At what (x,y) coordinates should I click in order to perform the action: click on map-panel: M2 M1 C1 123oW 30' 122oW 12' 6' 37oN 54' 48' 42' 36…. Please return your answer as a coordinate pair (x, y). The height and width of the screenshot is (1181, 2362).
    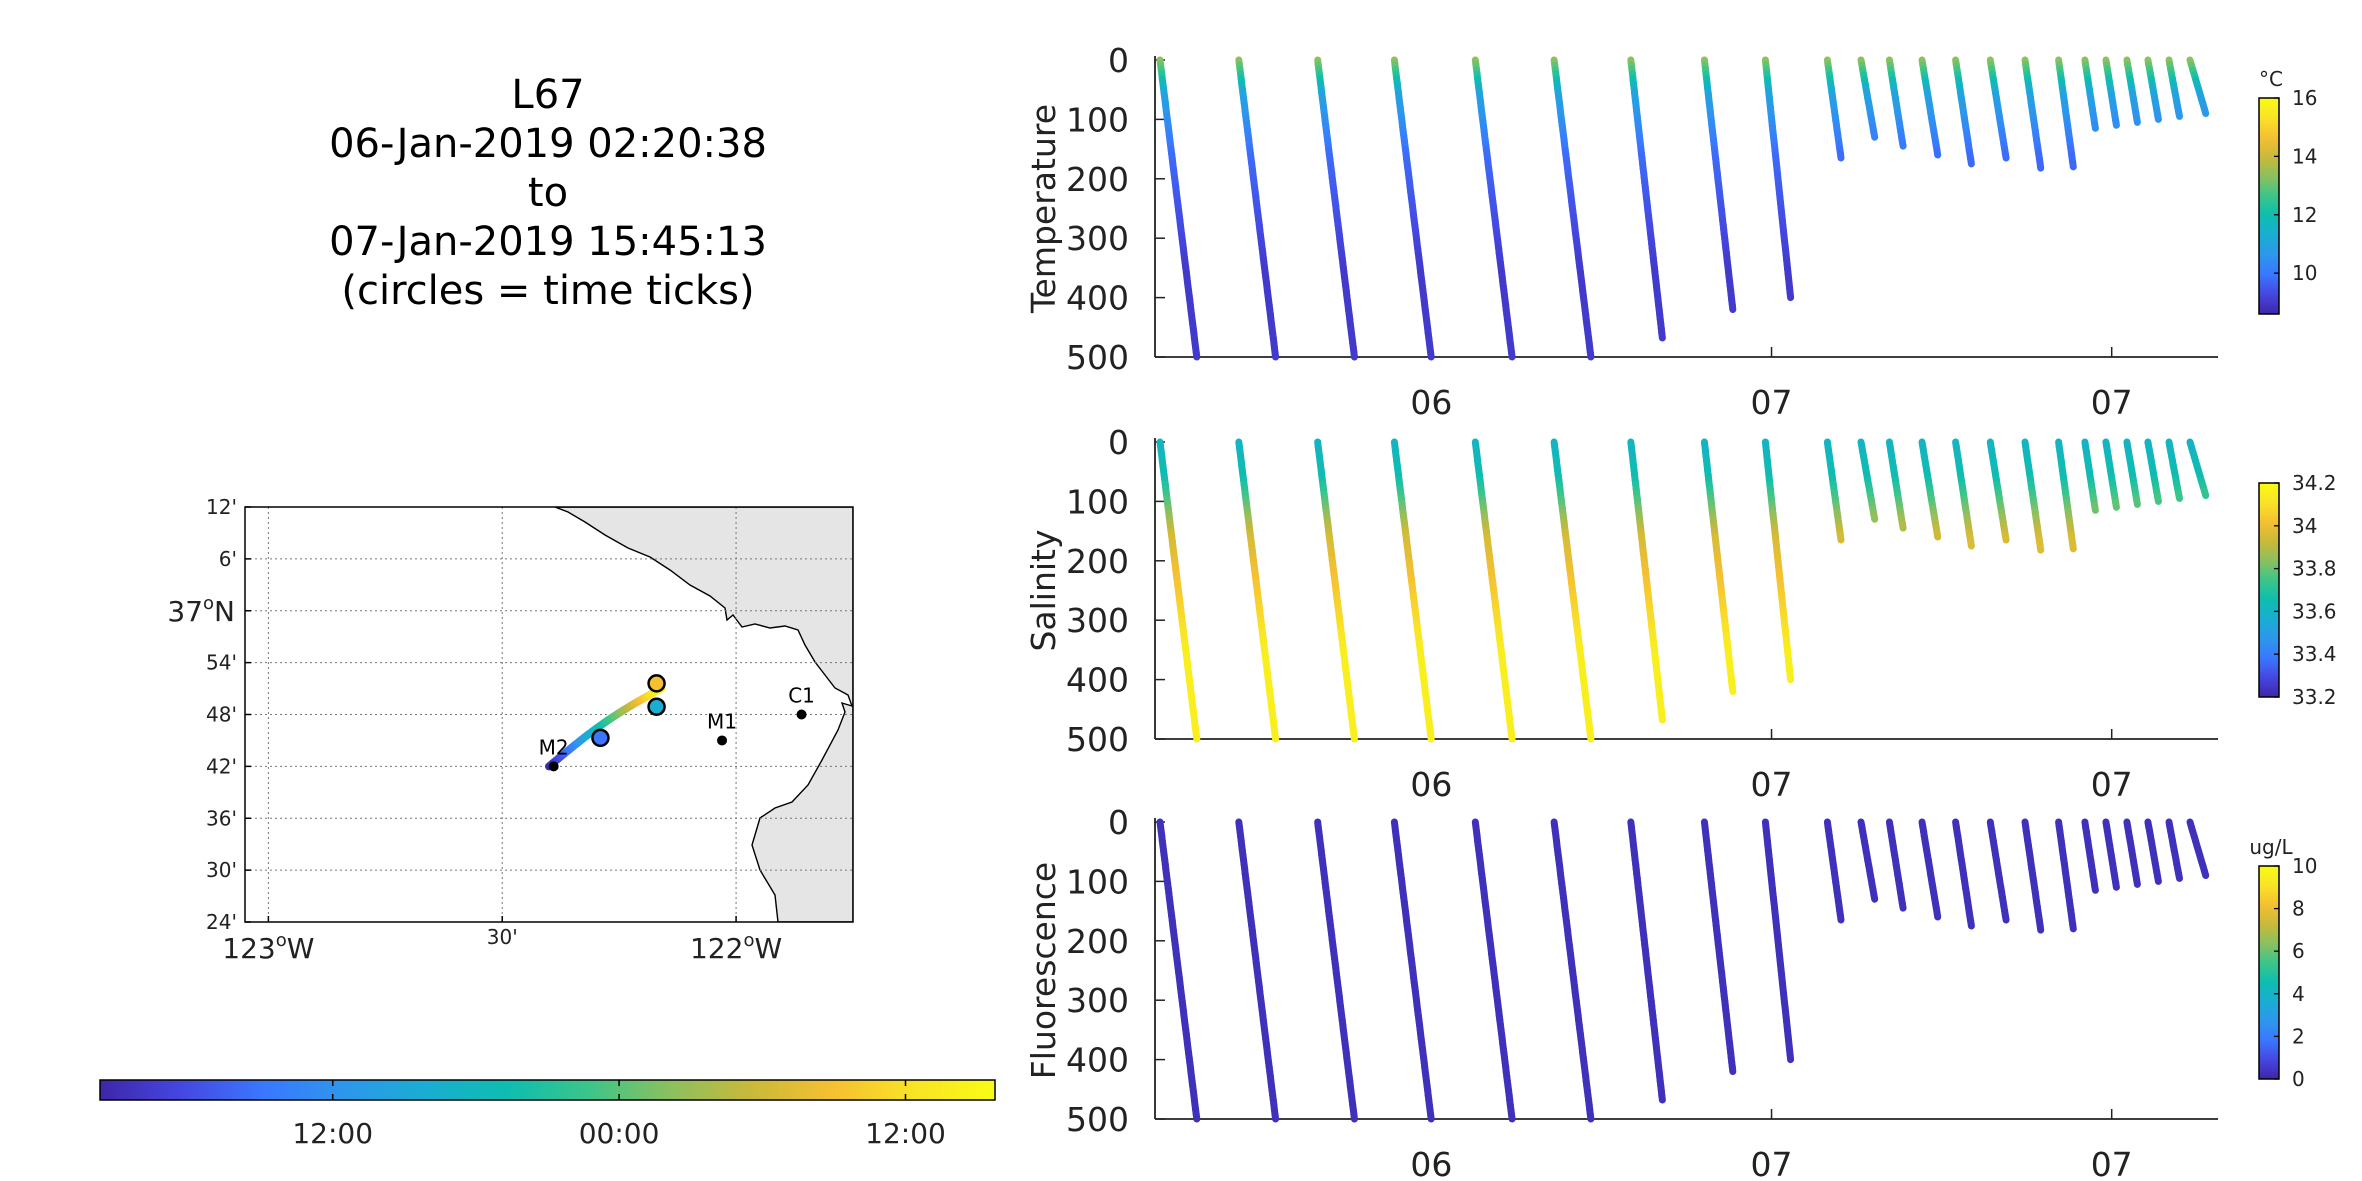
    Looking at the image, I should click on (510, 730).